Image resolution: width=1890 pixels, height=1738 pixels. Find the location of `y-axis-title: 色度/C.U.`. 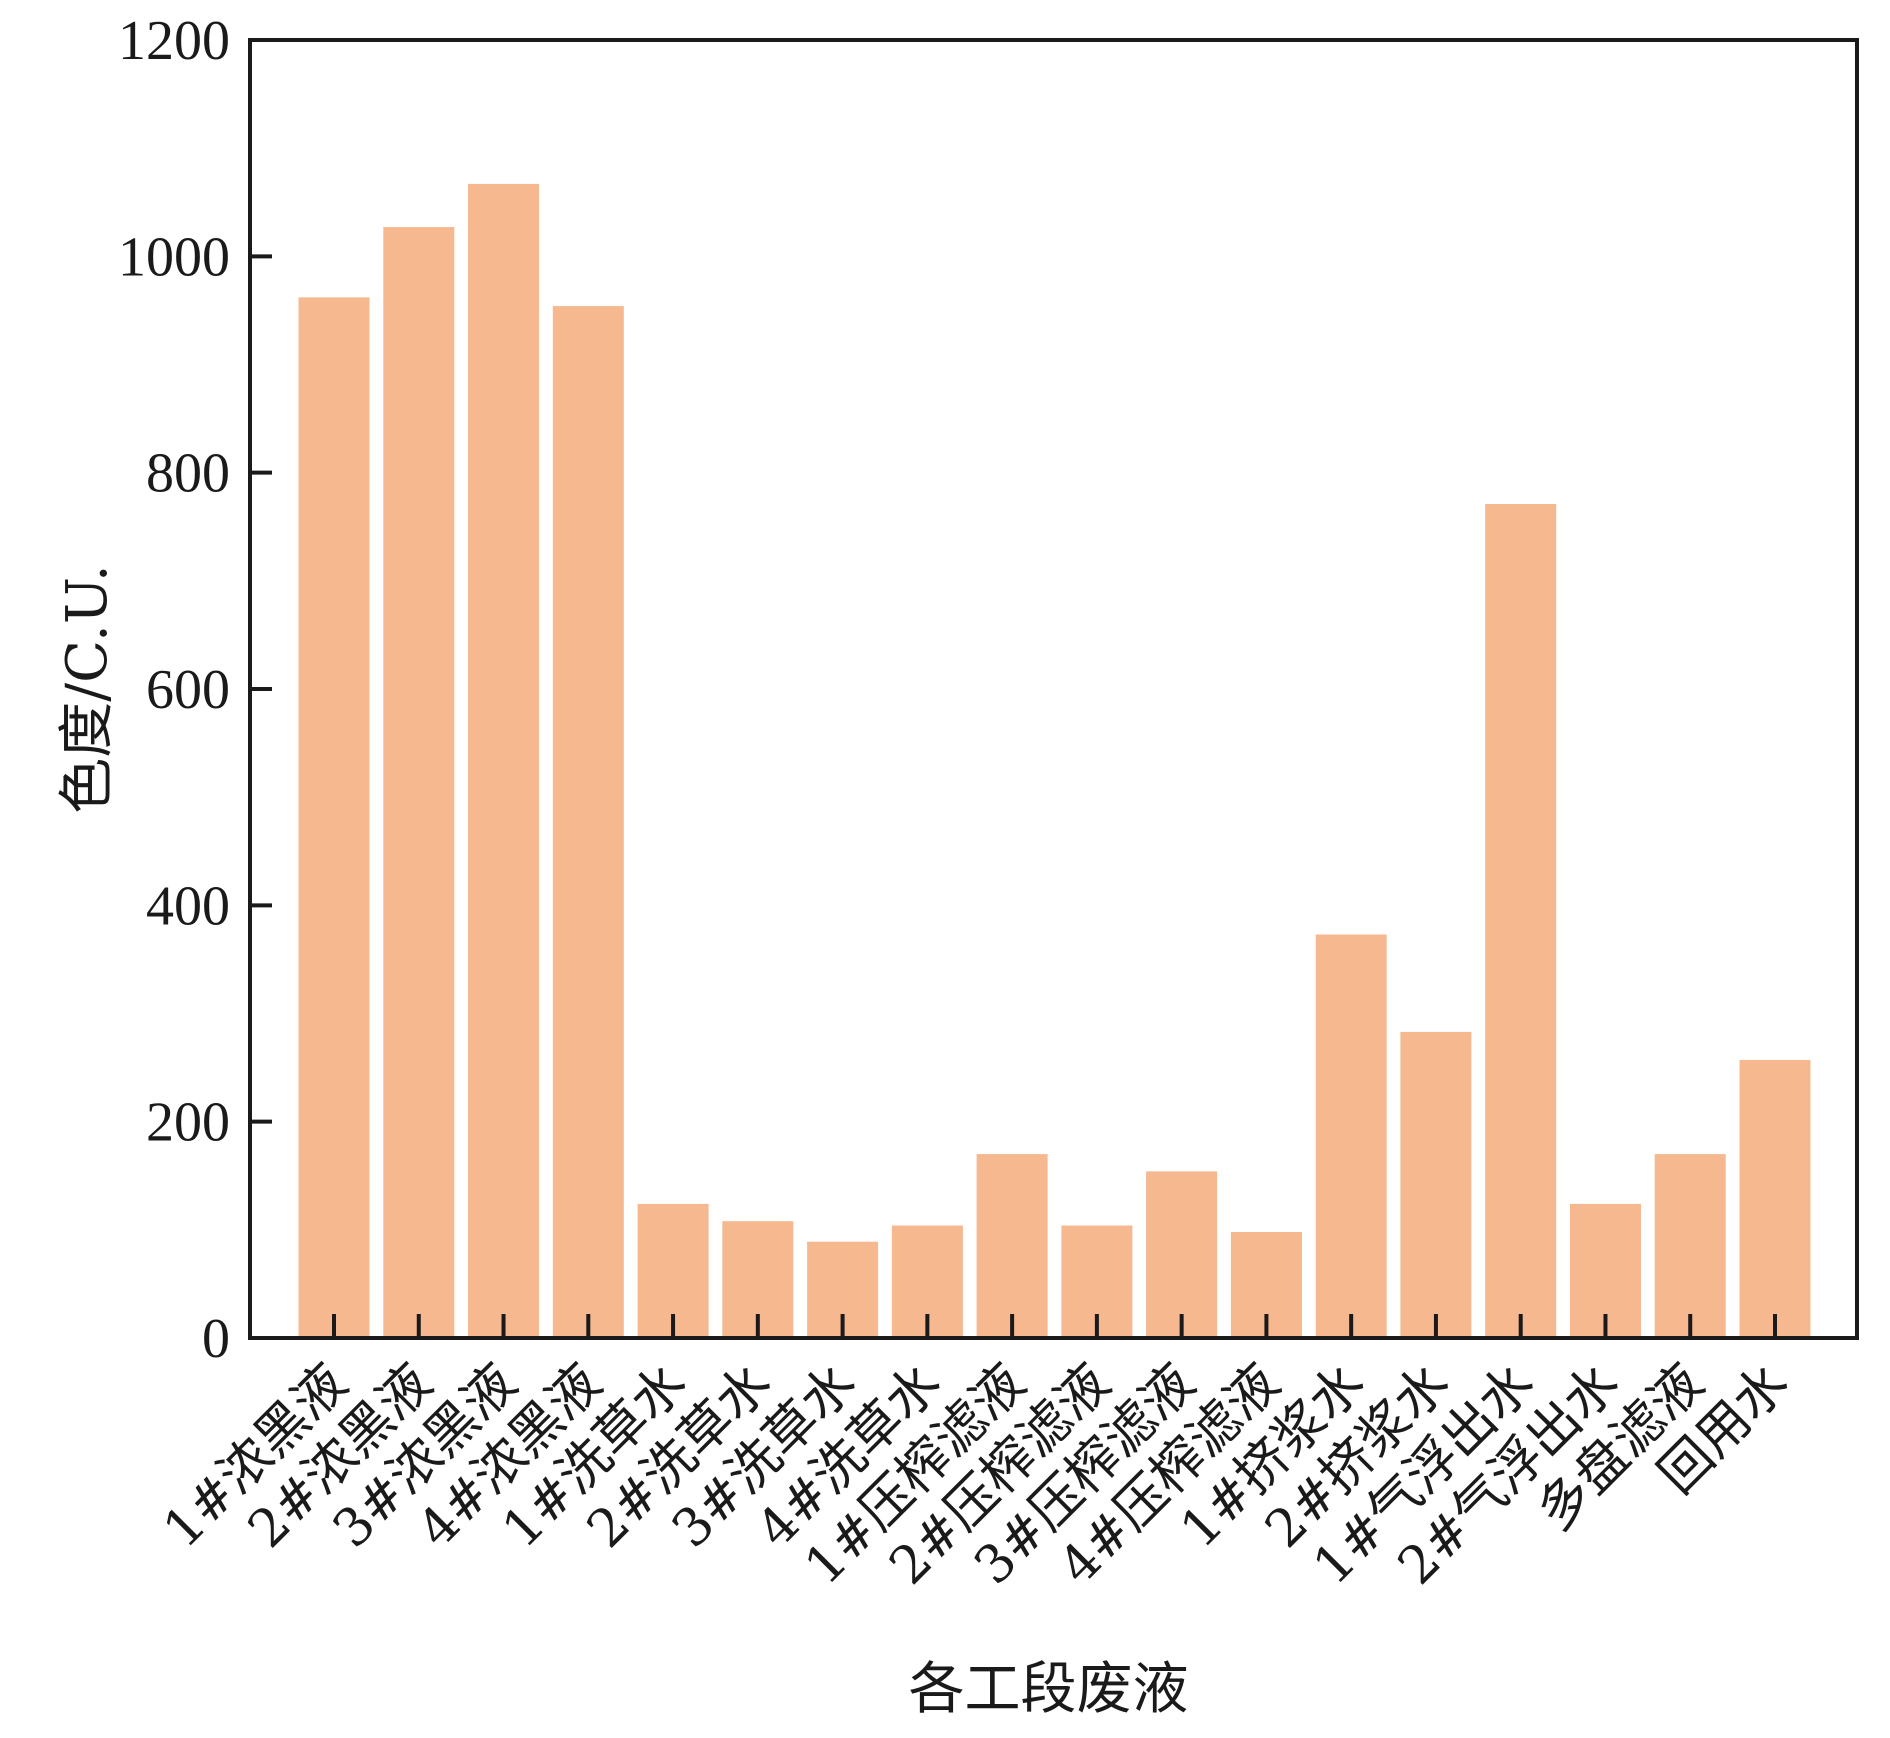

y-axis-title: 色度/C.U. is located at coordinates (87, 688).